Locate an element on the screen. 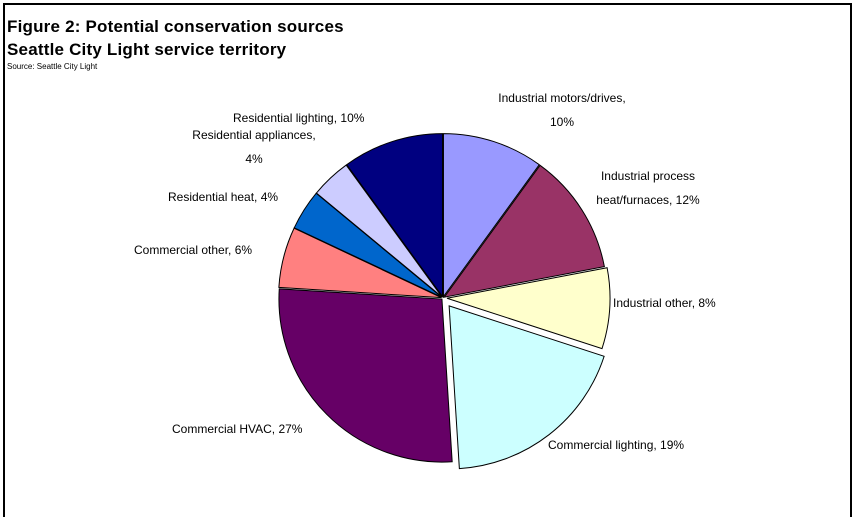 The width and height of the screenshot is (858, 519). slice-label: Industrial other, 8% is located at coordinates (664, 303).